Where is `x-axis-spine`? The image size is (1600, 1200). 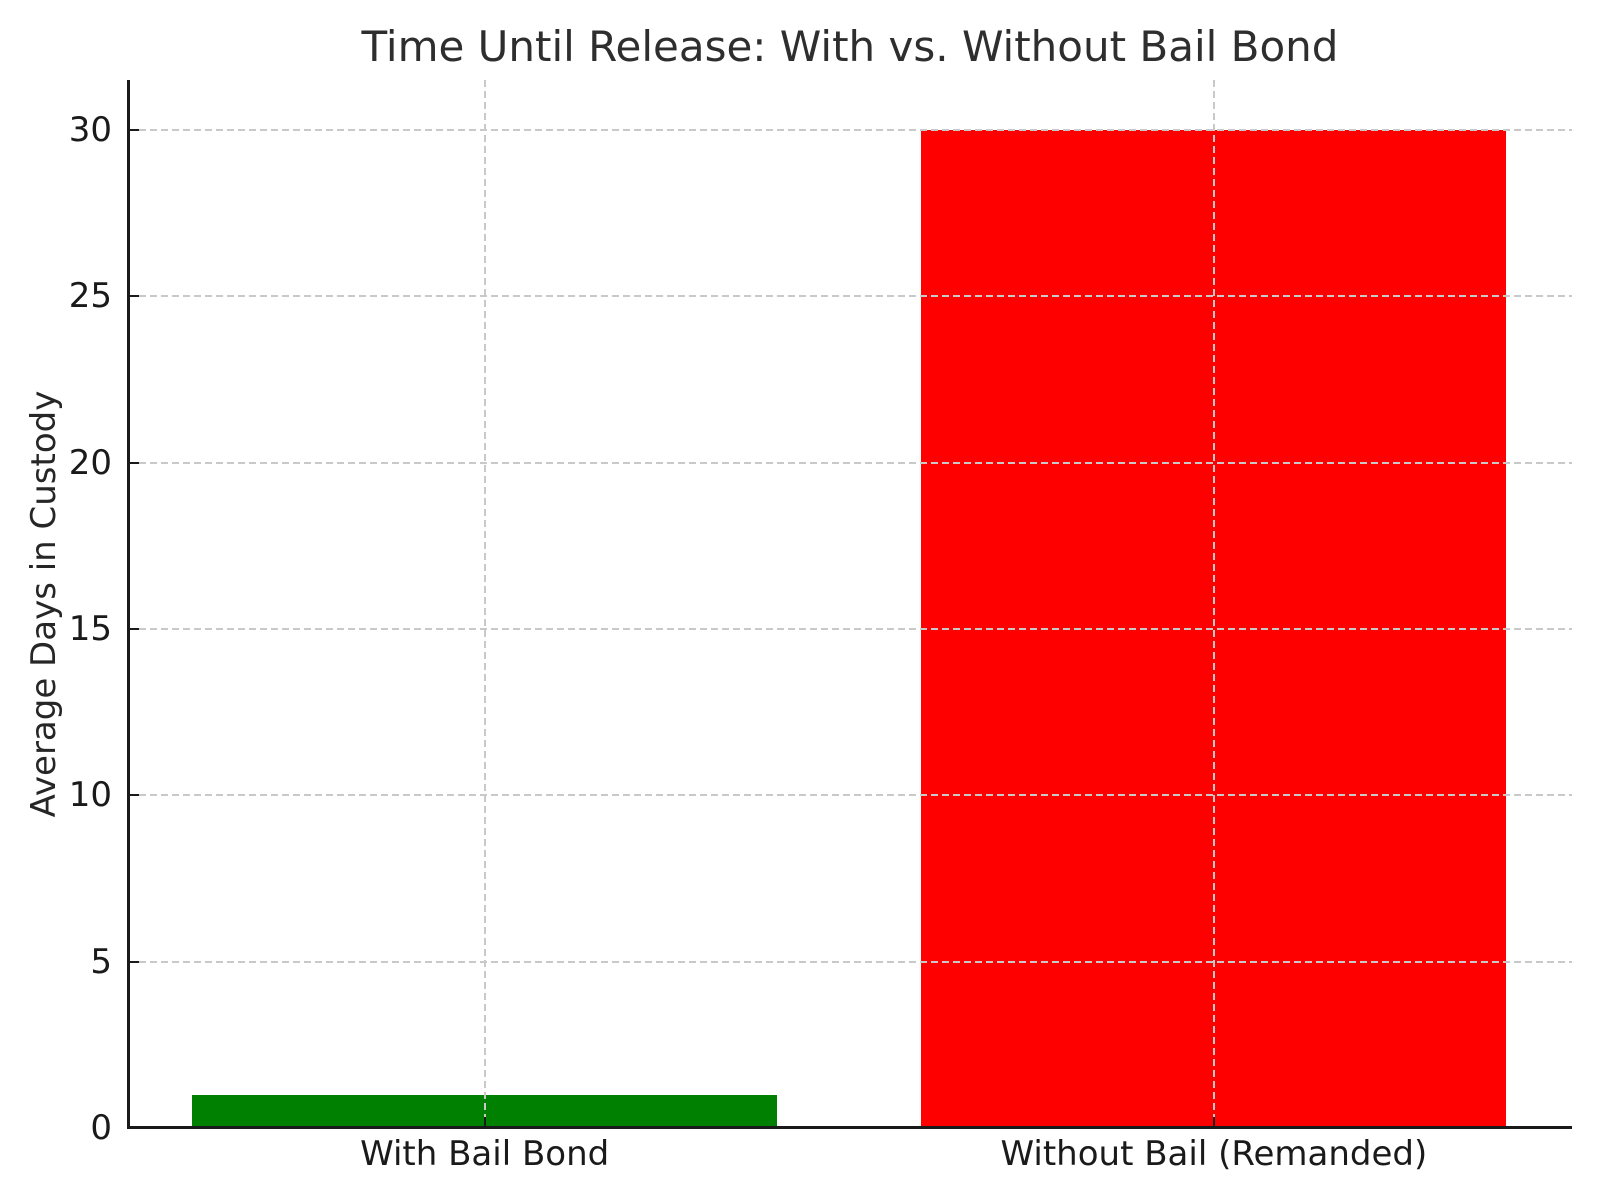 x-axis-spine is located at coordinates (849, 1127).